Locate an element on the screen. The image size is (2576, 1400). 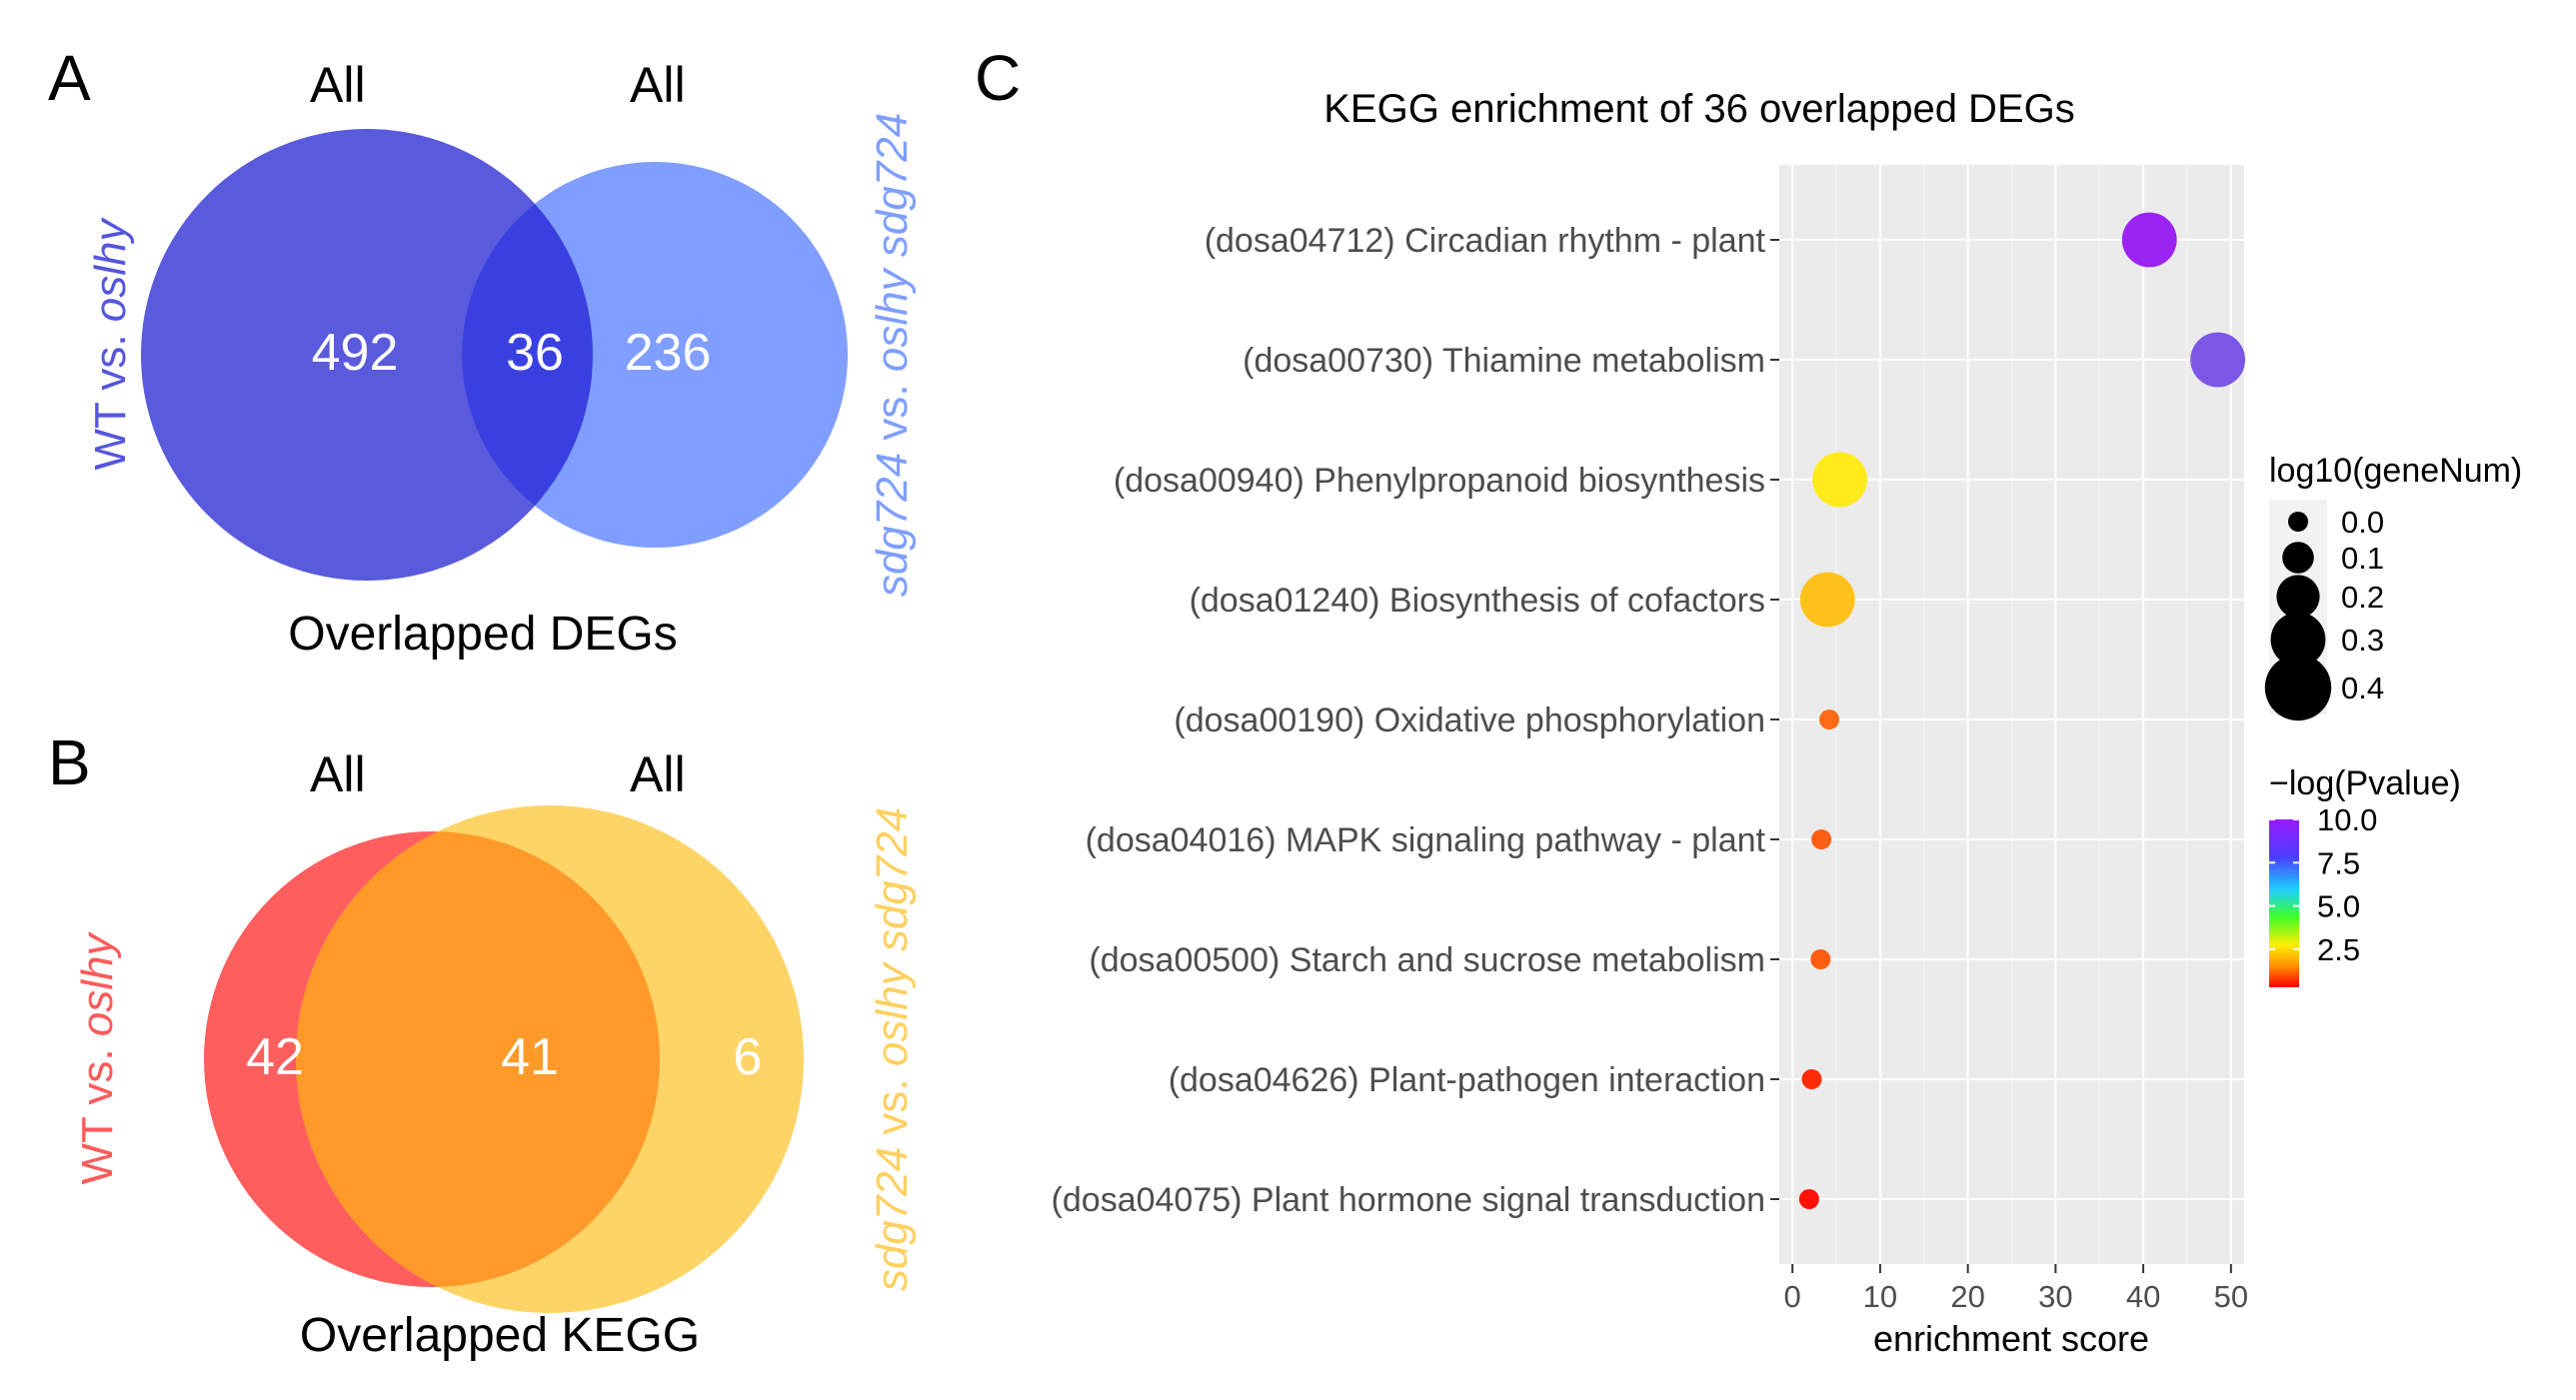
data-points is located at coordinates (2022, 710).